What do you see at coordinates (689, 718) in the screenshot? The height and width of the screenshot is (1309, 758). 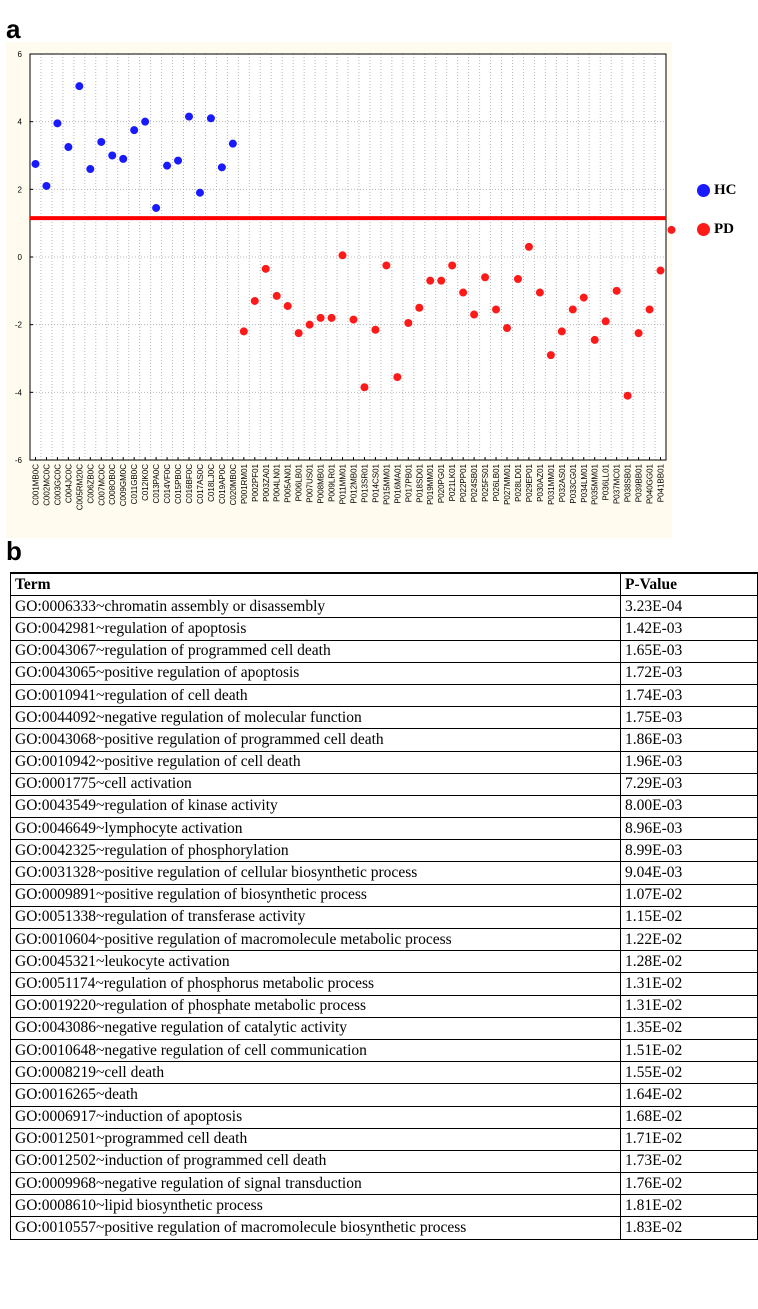 I see `p-value-cell: 1.75E-03` at bounding box center [689, 718].